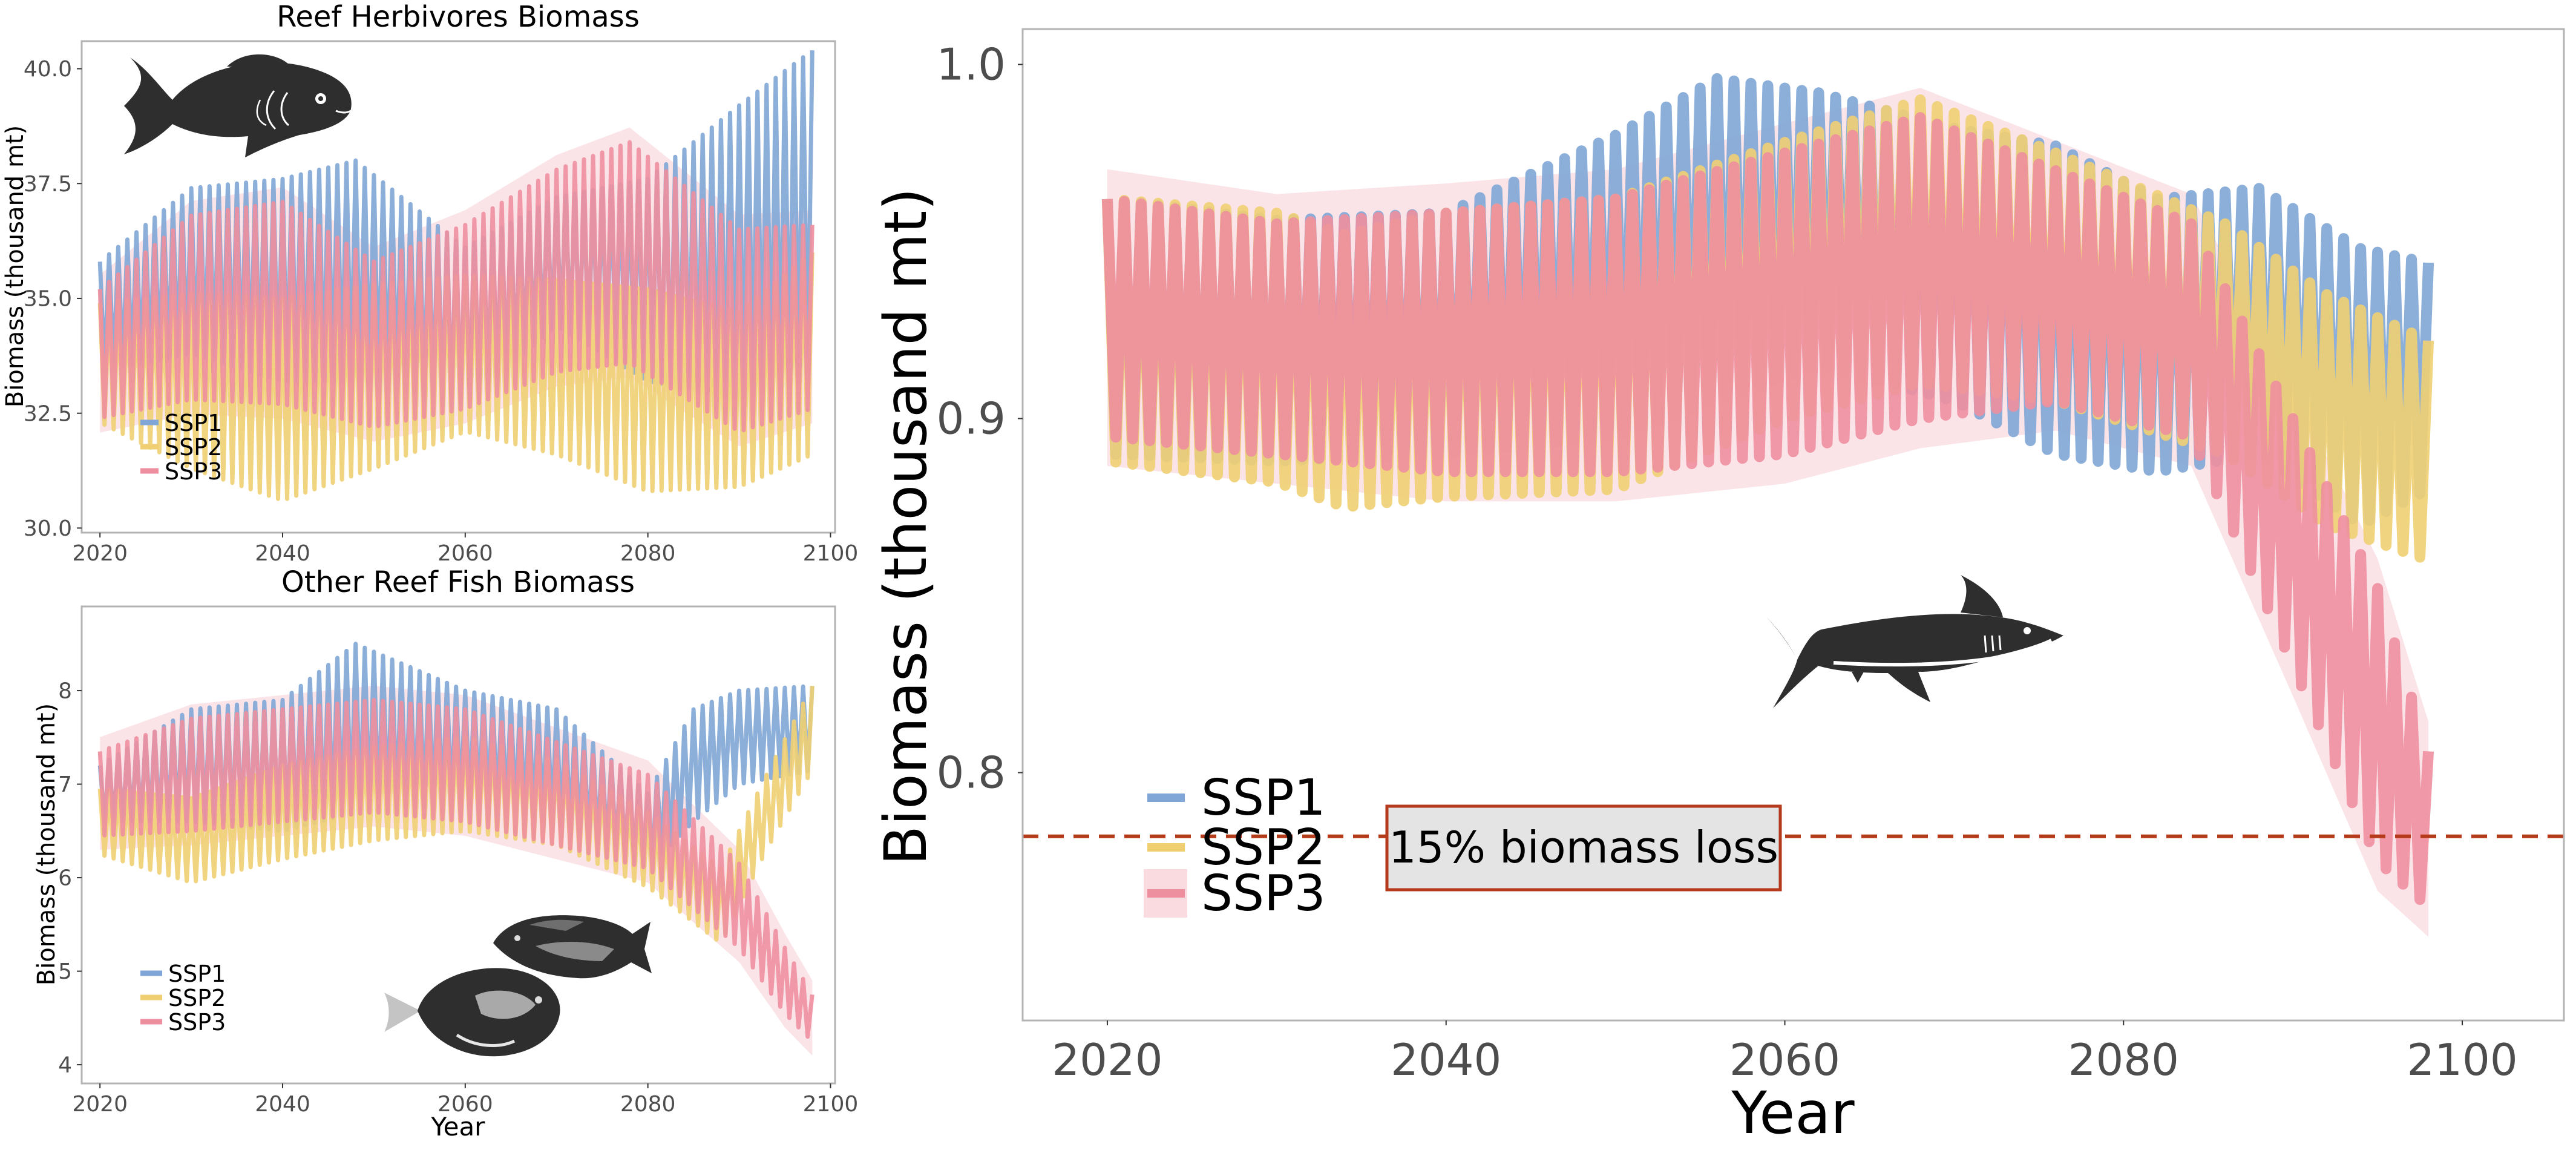  I want to click on herbivores-panel-border, so click(458, 287).